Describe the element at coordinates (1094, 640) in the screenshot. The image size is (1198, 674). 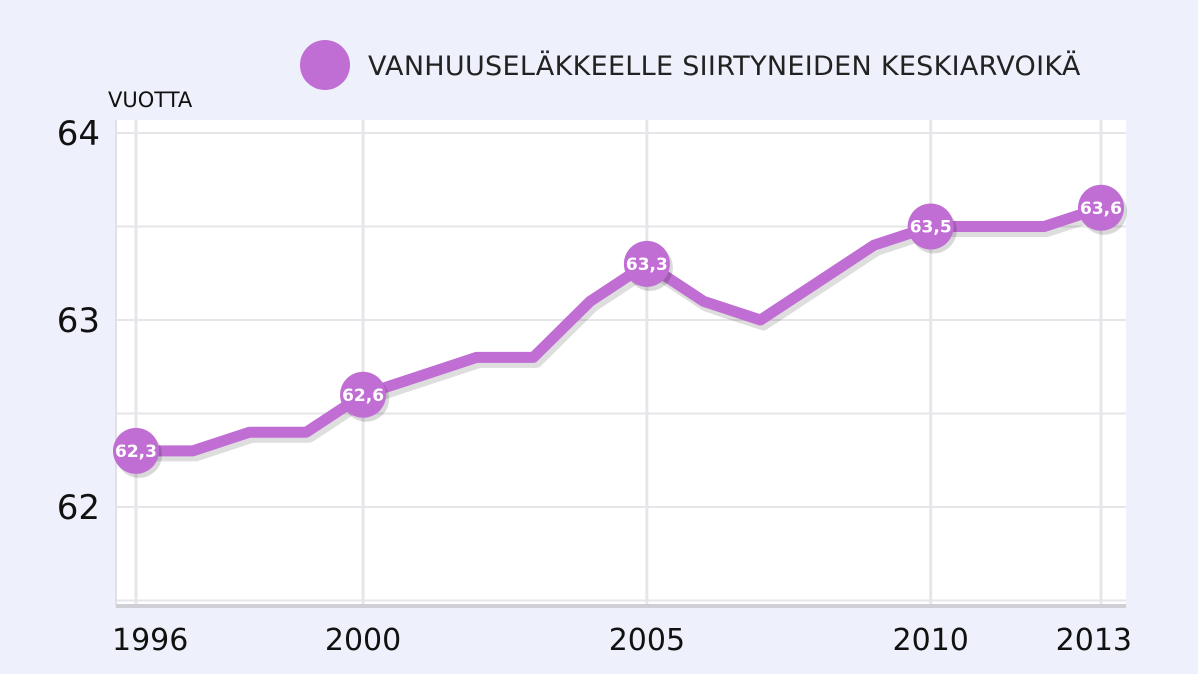
I see `x-tick-label: 2013` at that location.